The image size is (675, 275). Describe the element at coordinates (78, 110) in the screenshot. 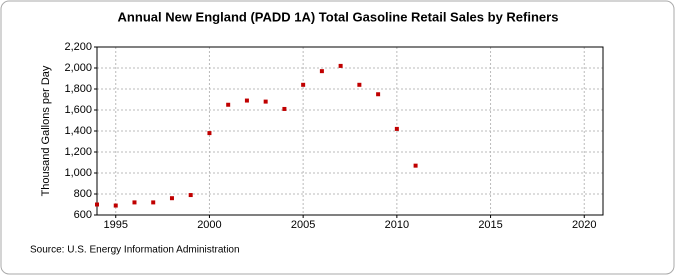

I see `y-tick-label: 1,600` at that location.